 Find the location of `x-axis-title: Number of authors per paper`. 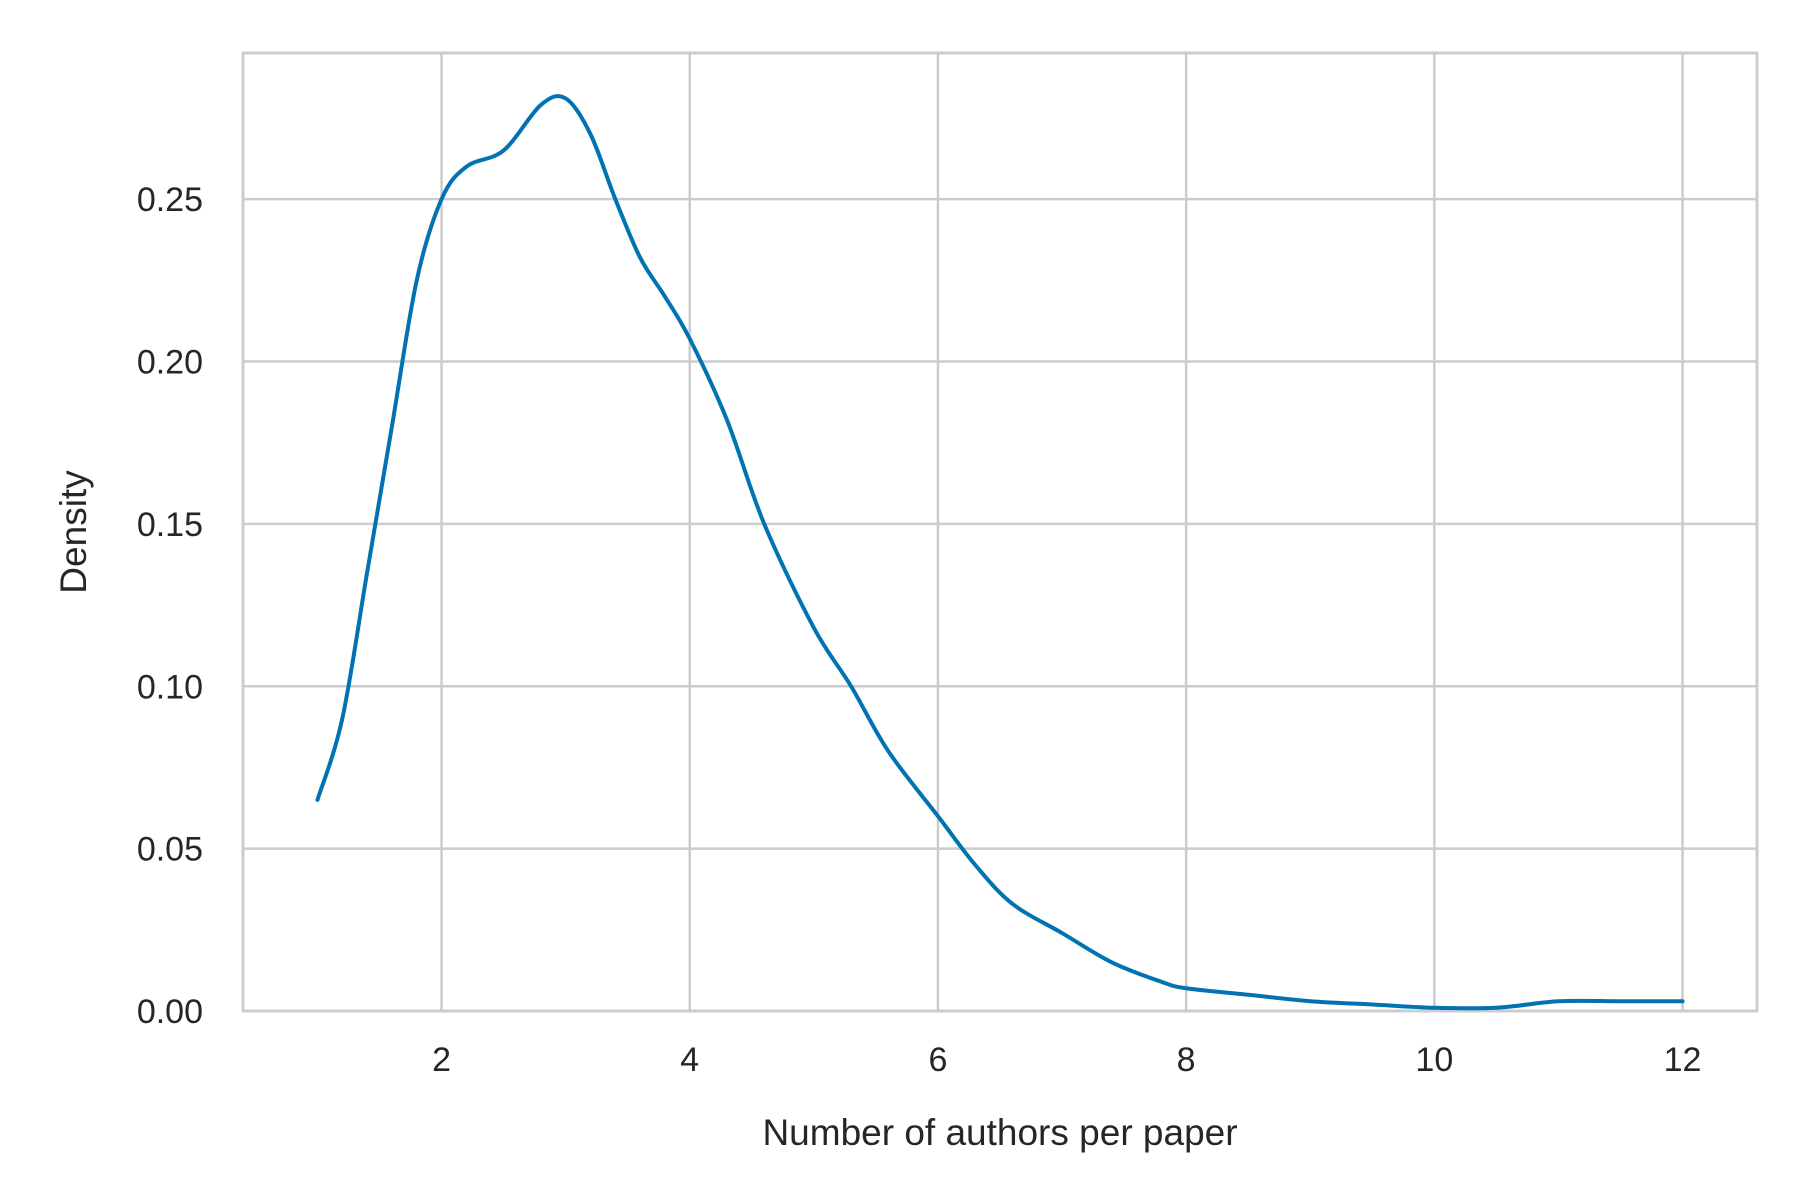

x-axis-title: Number of authors per paper is located at coordinates (999, 1132).